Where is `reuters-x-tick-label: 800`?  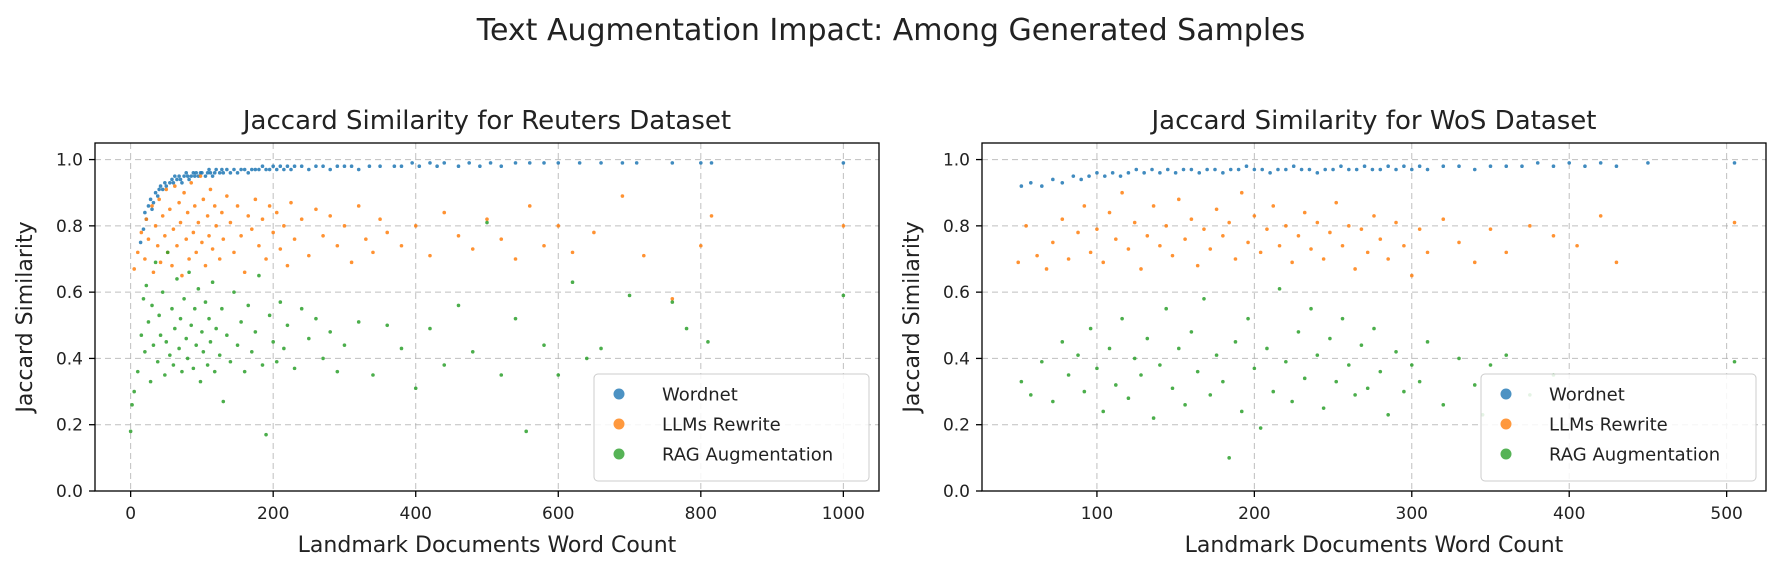 reuters-x-tick-label: 800 is located at coordinates (701, 514).